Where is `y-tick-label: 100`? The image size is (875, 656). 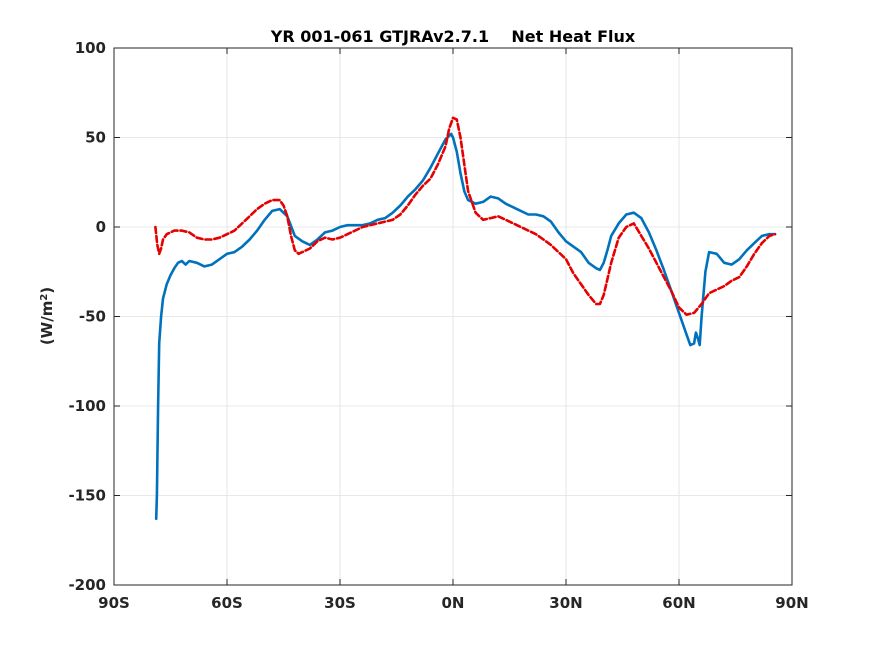
y-tick-label: 100 is located at coordinates (90, 48).